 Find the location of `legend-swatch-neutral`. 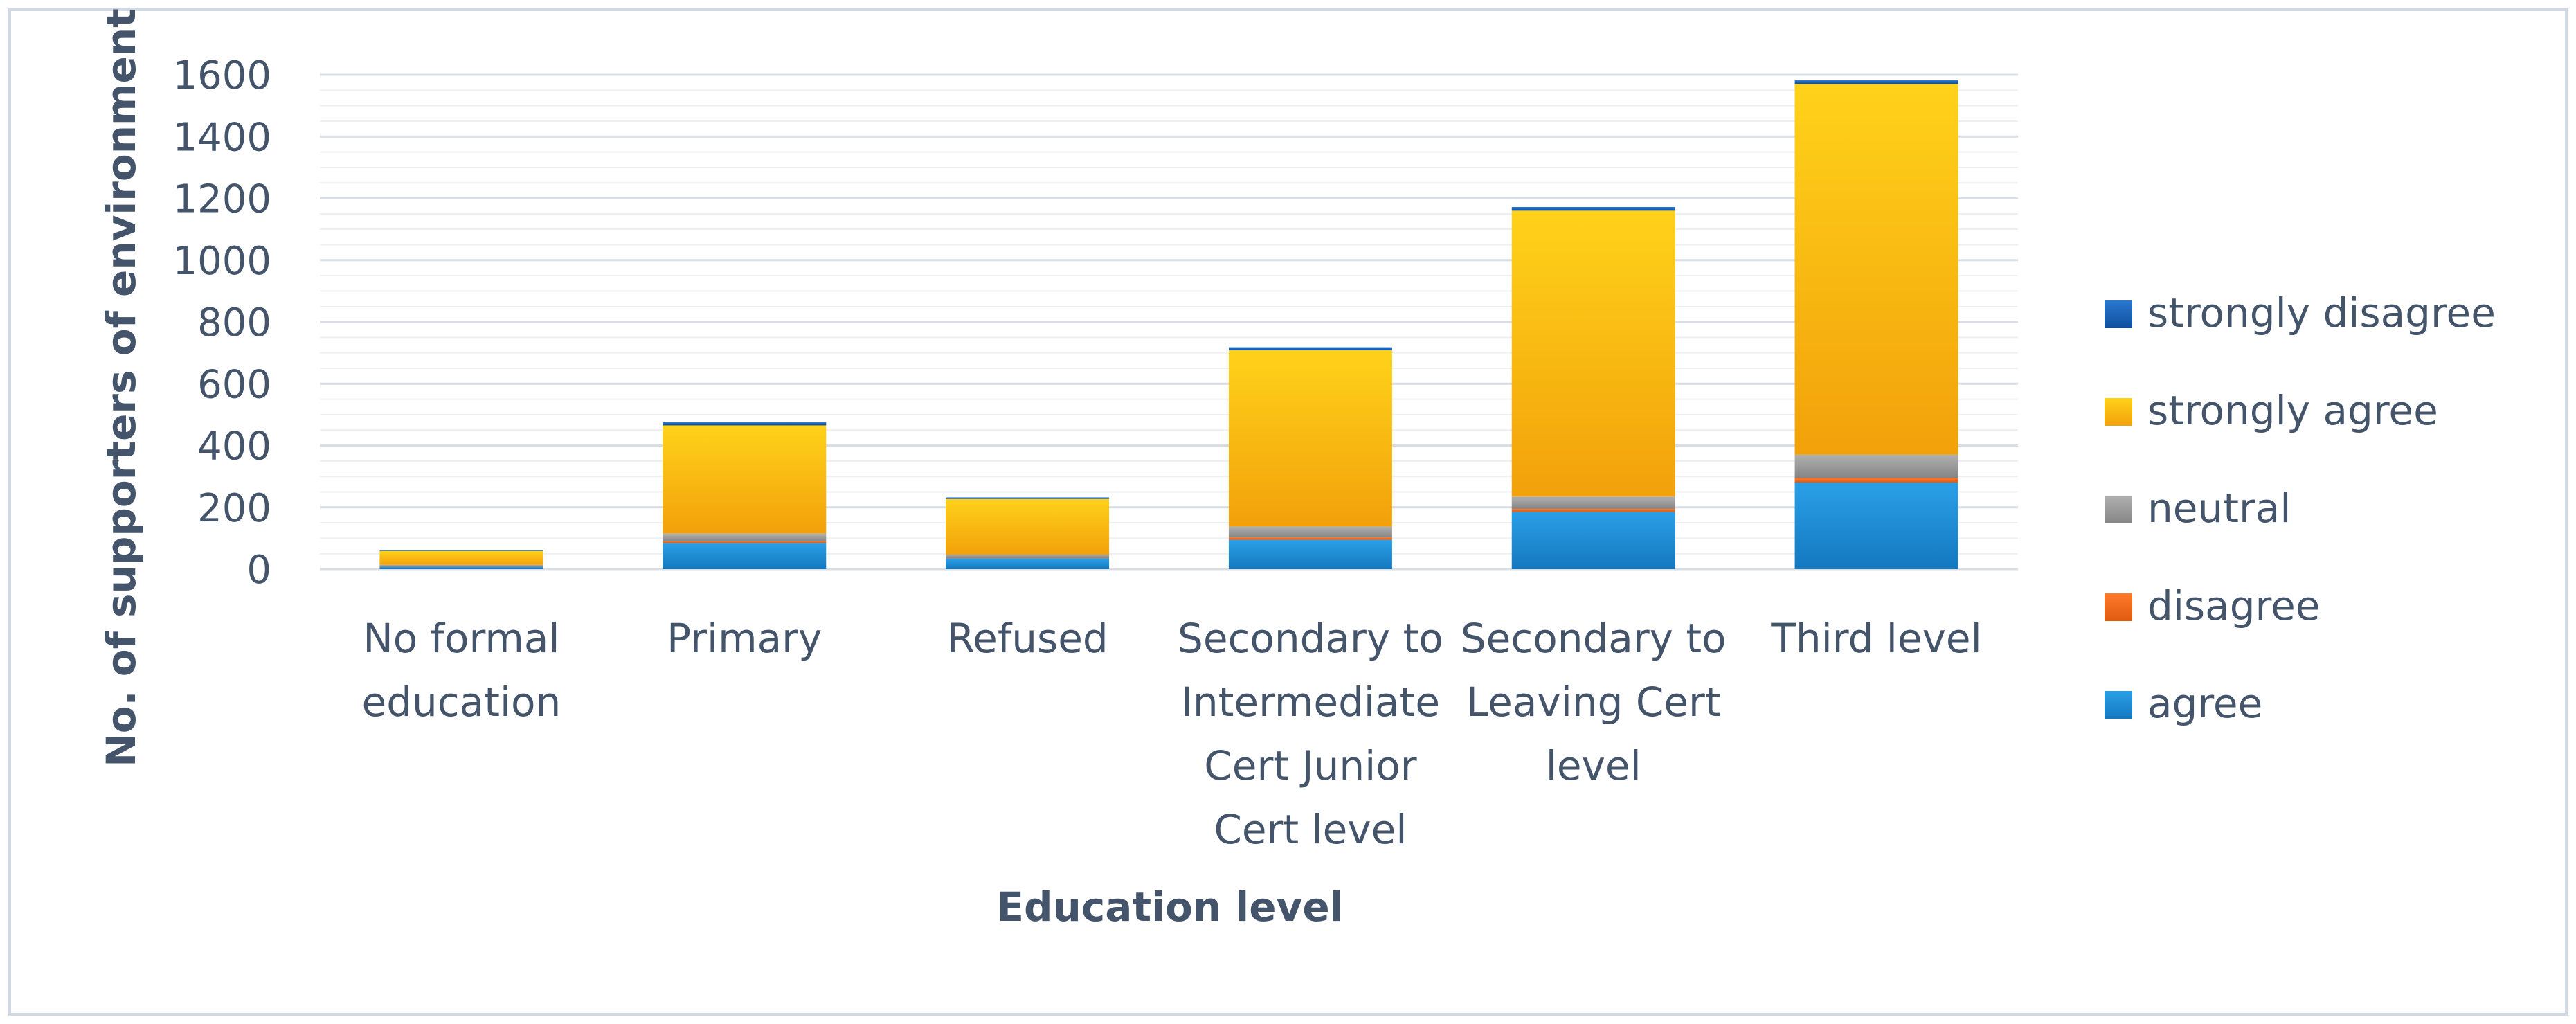

legend-swatch-neutral is located at coordinates (2118, 509).